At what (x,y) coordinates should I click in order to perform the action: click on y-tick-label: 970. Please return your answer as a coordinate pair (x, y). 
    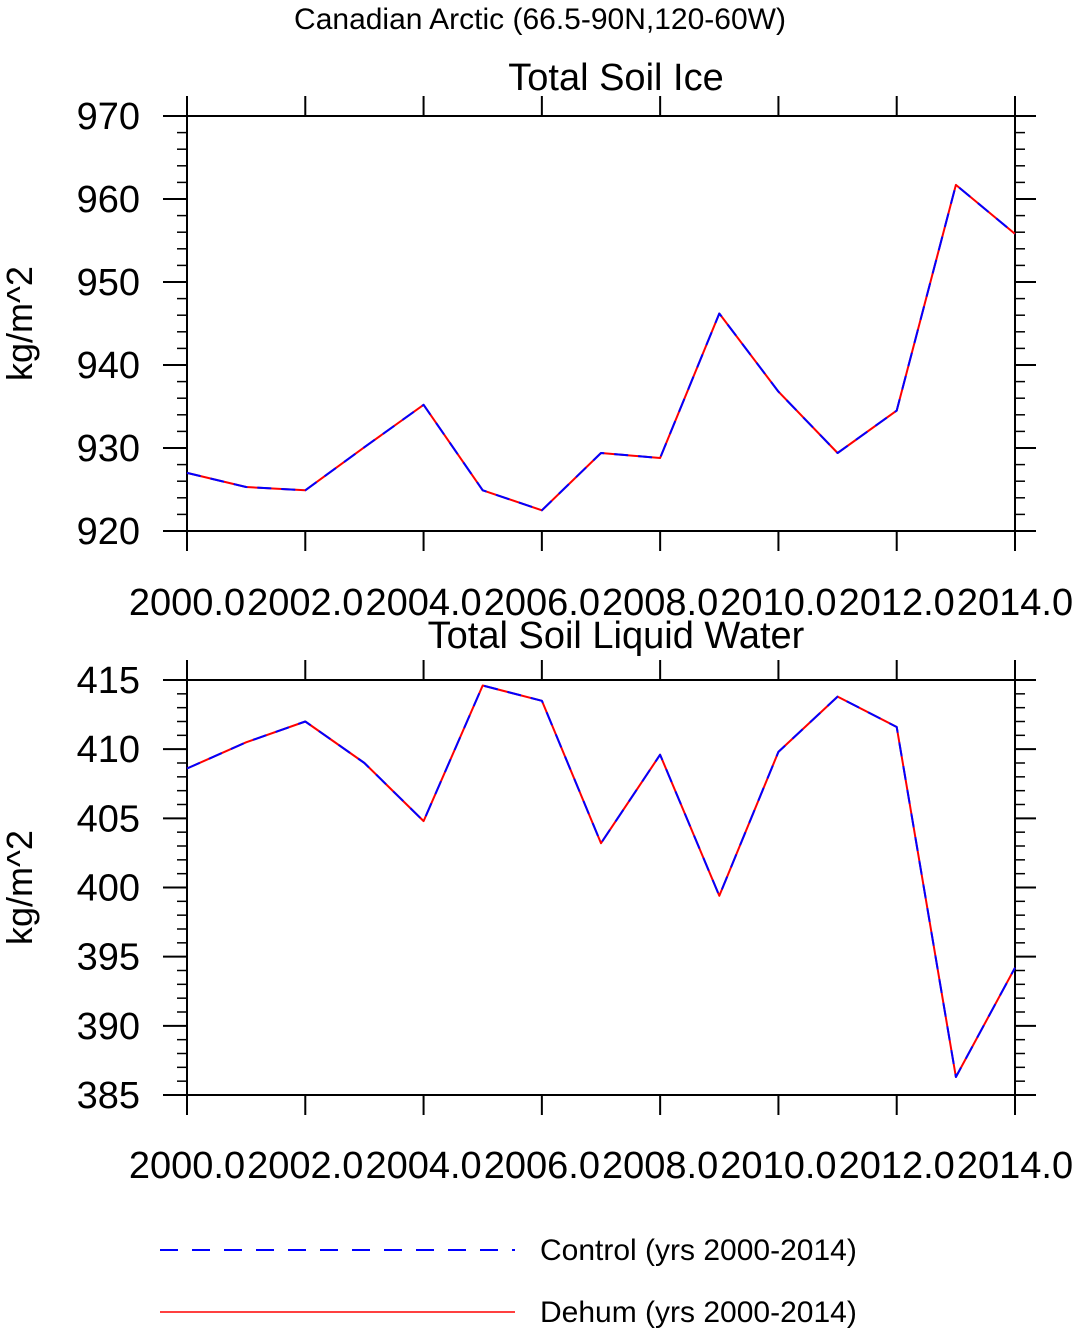
    Looking at the image, I should click on (108, 117).